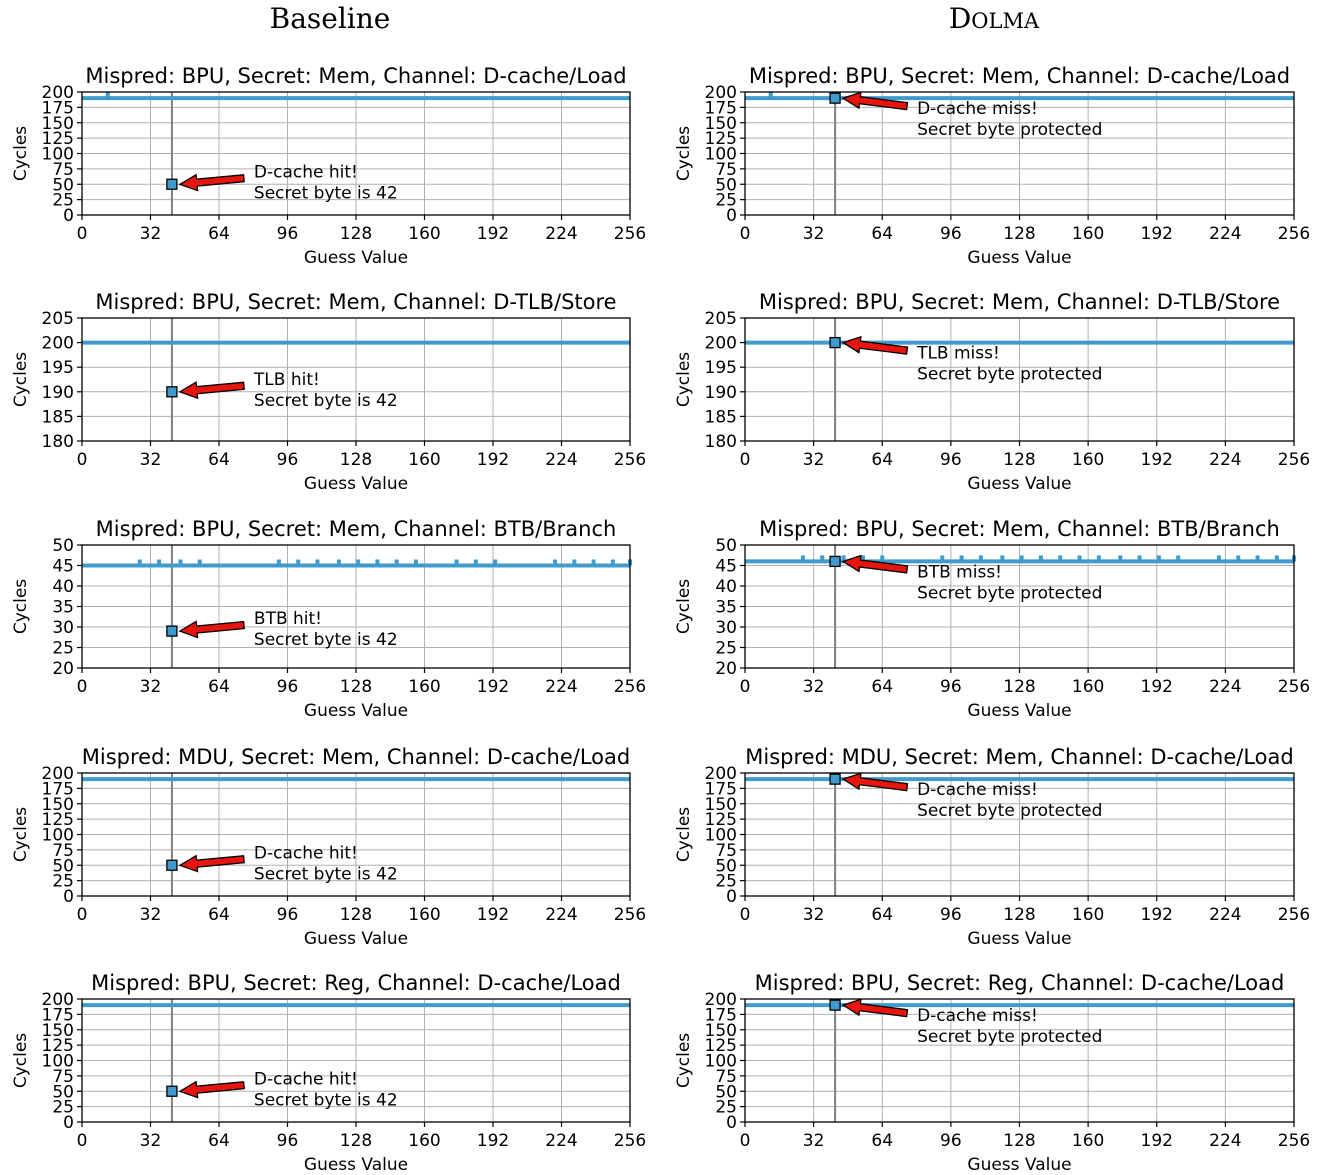  I want to click on annotation-text: Secret byte is 42, so click(326, 640).